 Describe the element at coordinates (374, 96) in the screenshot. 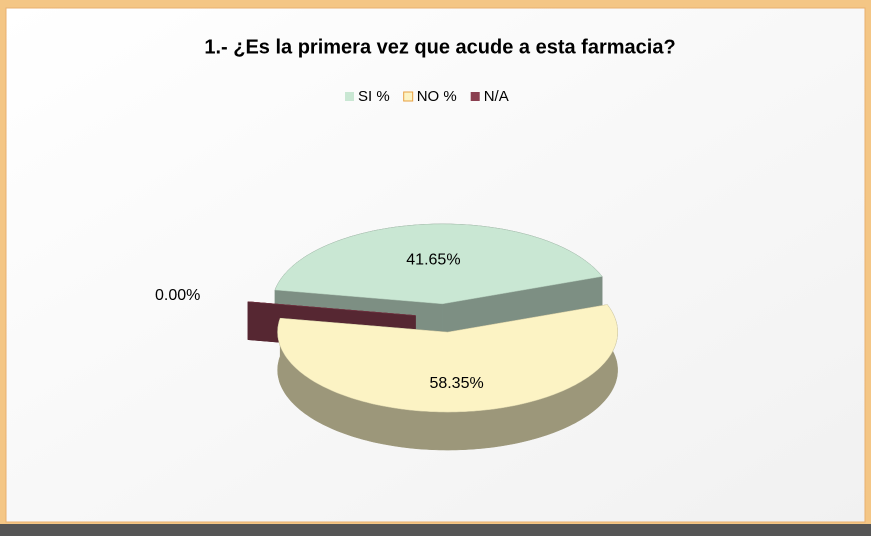

I see `legend-label: SI %` at that location.